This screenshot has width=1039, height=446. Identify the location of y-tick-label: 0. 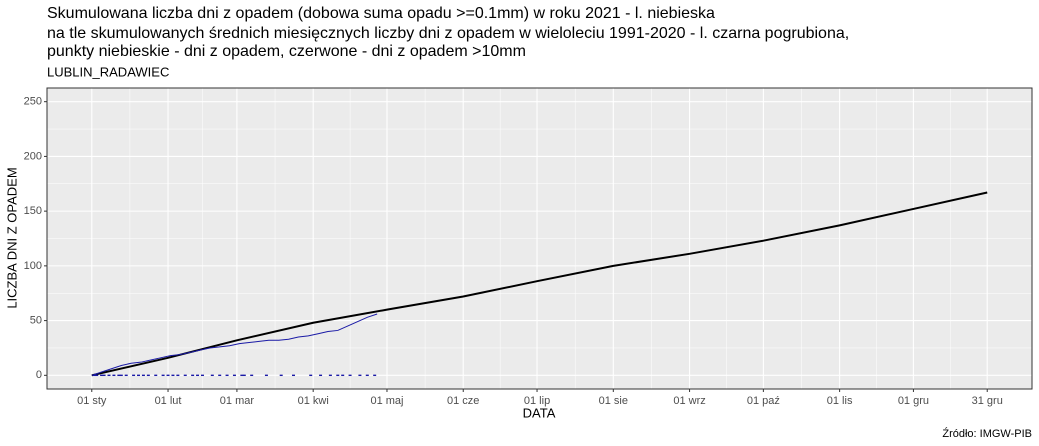
(39, 375).